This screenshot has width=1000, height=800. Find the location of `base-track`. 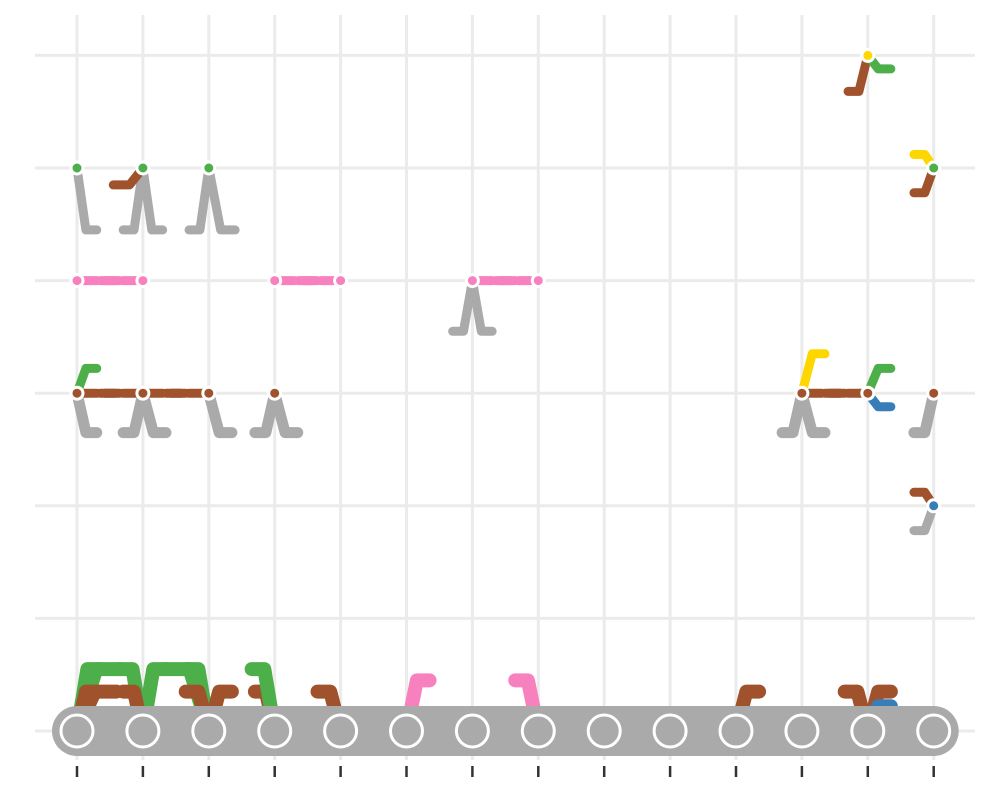

base-track is located at coordinates (505, 731).